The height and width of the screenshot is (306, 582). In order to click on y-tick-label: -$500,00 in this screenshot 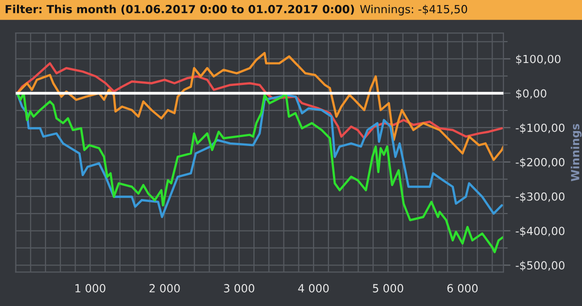, I will do `click(540, 266)`.